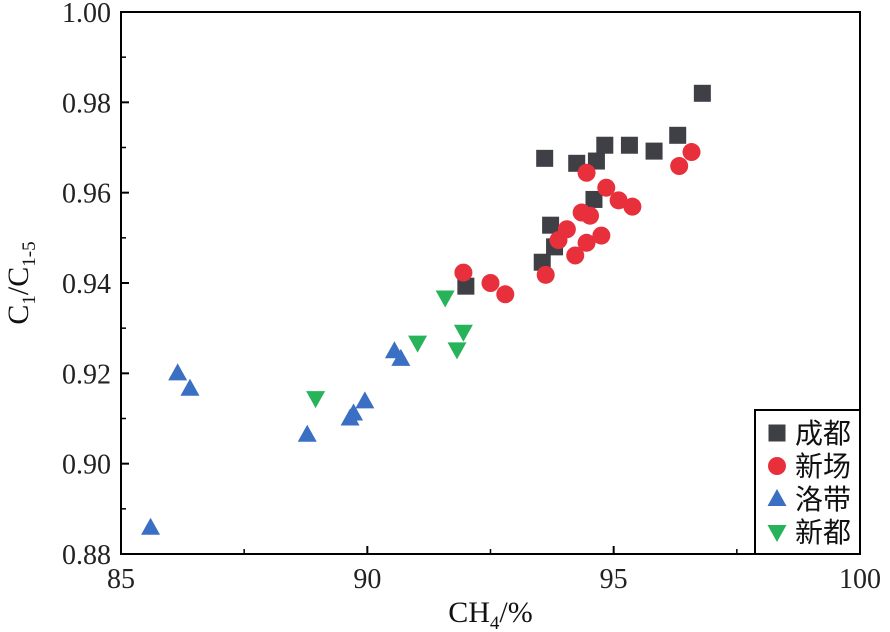 This screenshot has height=632, width=890. Describe the element at coordinates (18, 315) in the screenshot. I see `y-axis-title-a: C` at that location.